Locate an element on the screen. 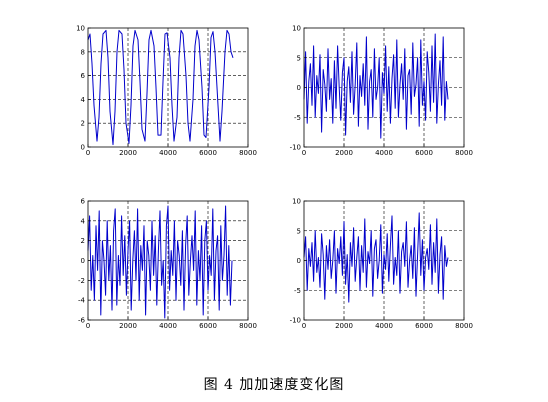 The image size is (548, 402). plot-area: 0 2000 4000 6000 8000 0 2 4 6 8 10 is located at coordinates (166, 91).